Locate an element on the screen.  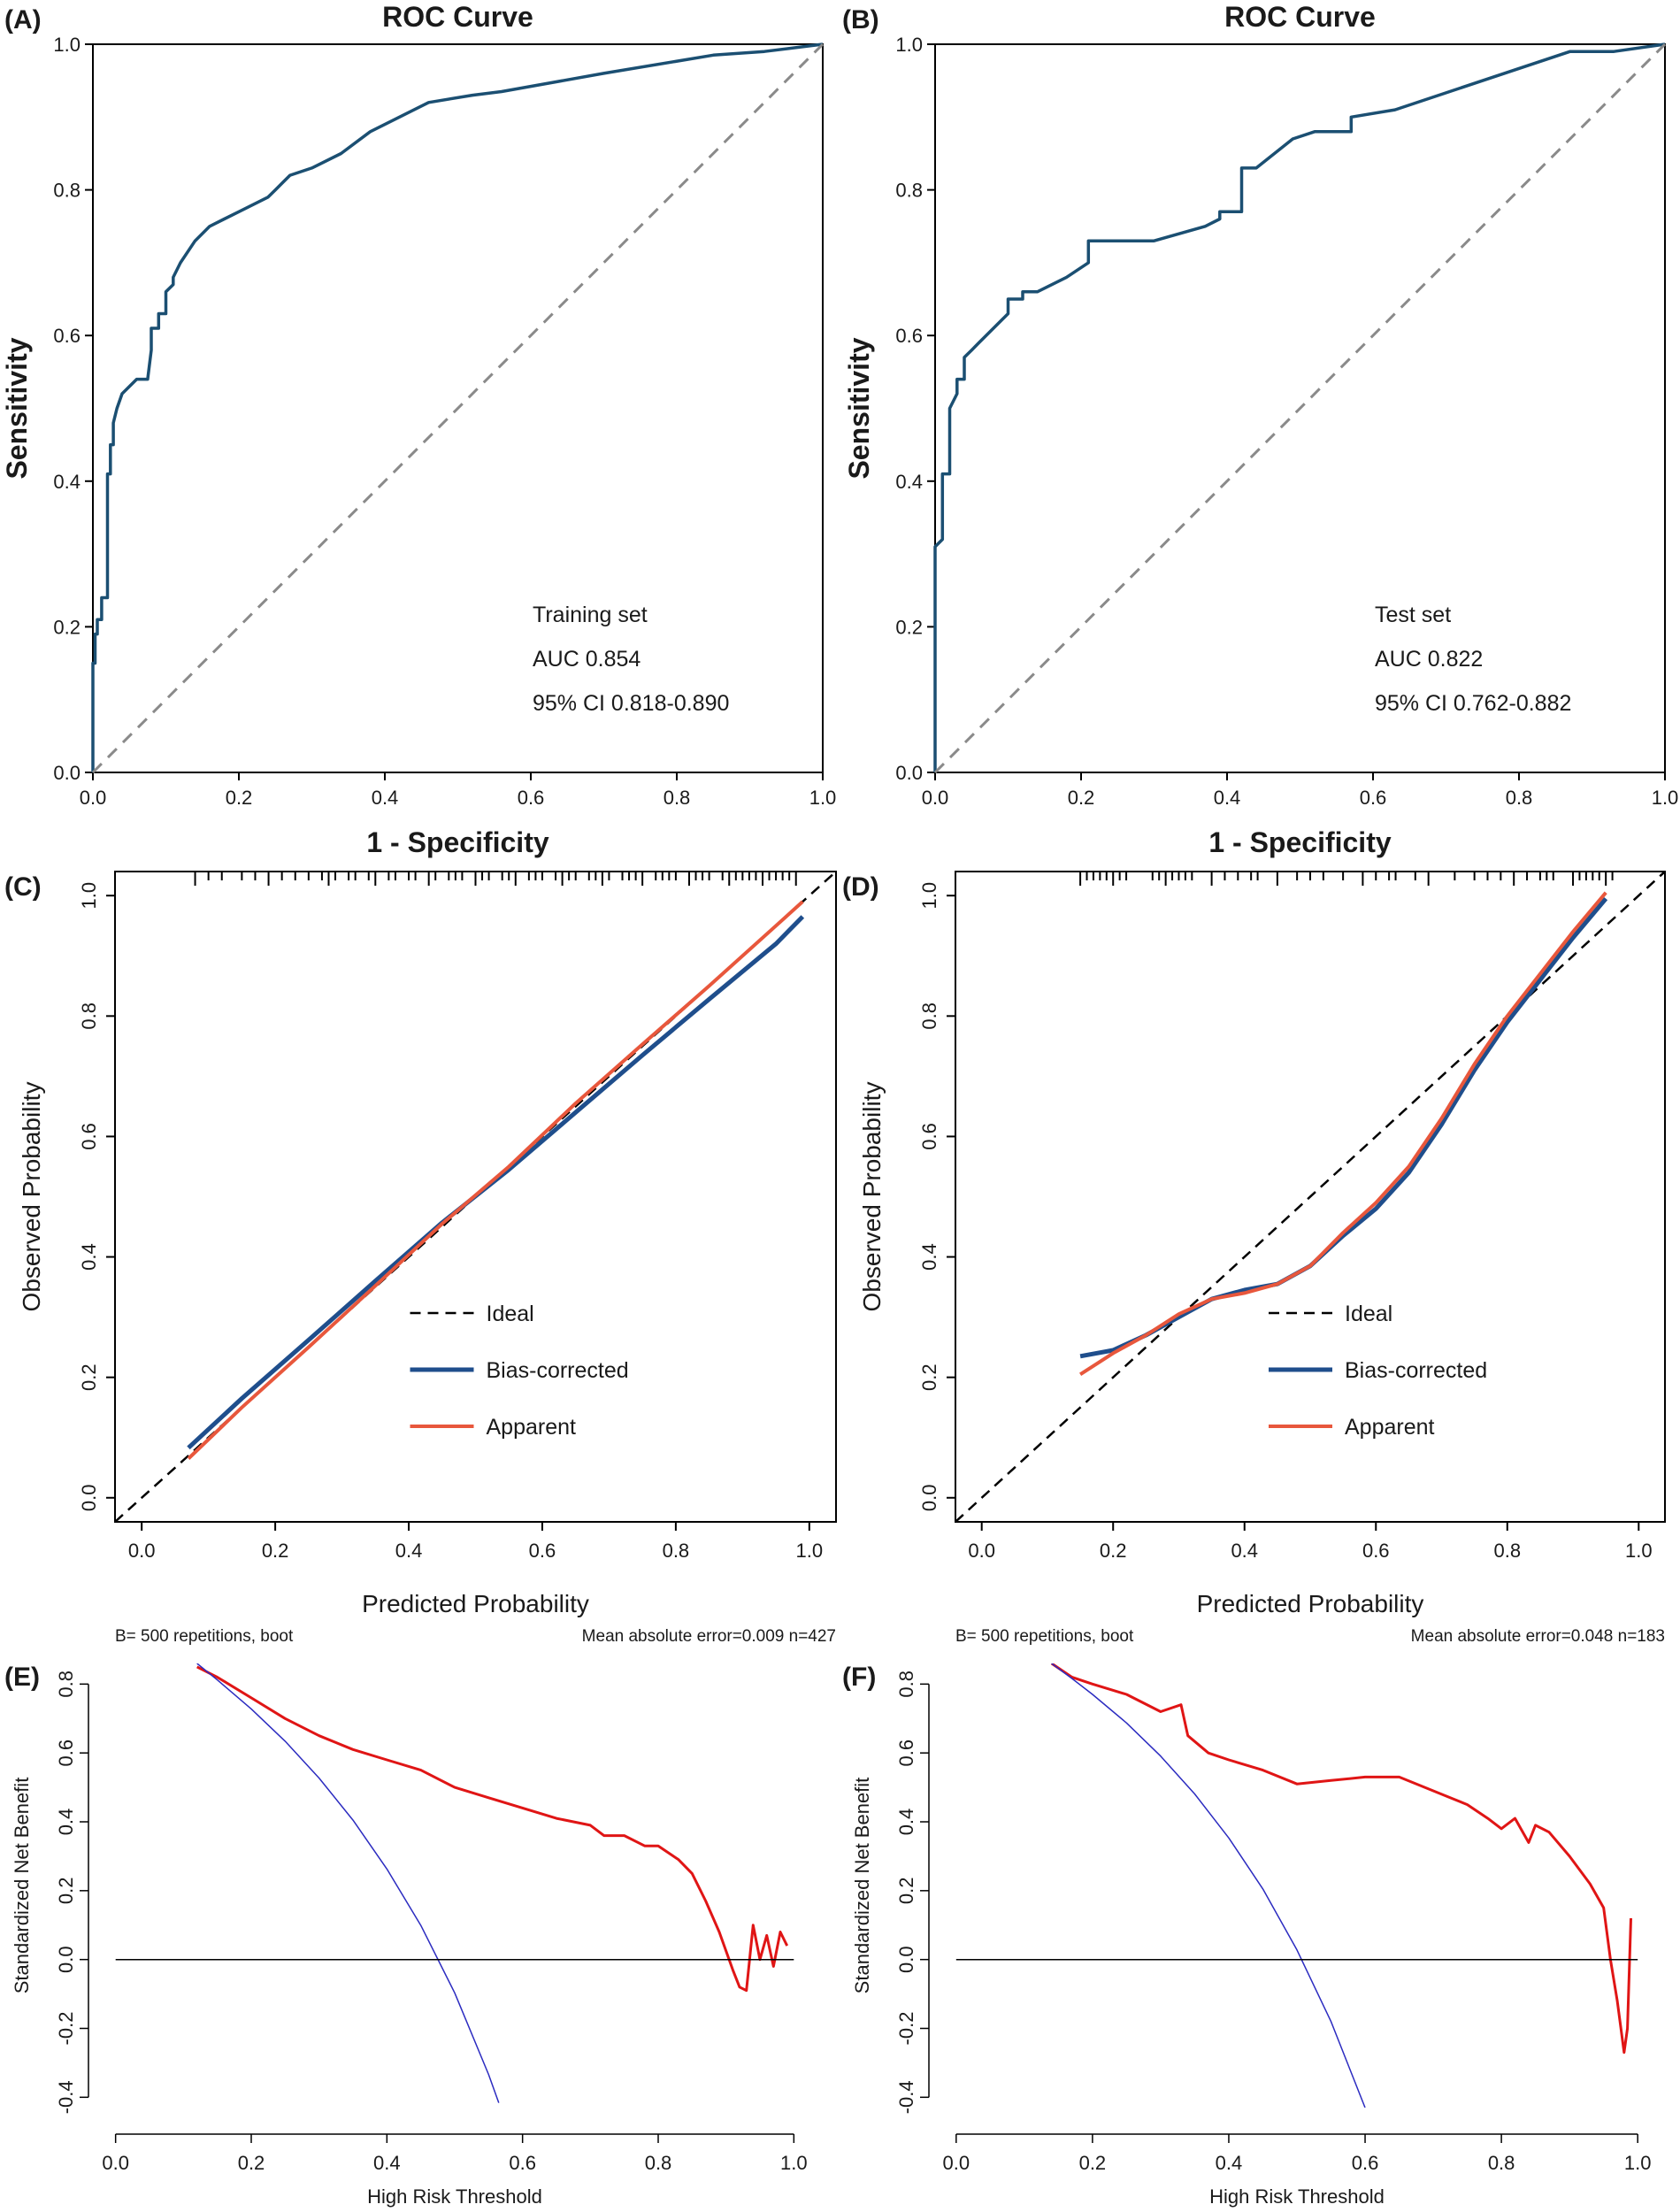
roc-curve is located at coordinates (457, 407).